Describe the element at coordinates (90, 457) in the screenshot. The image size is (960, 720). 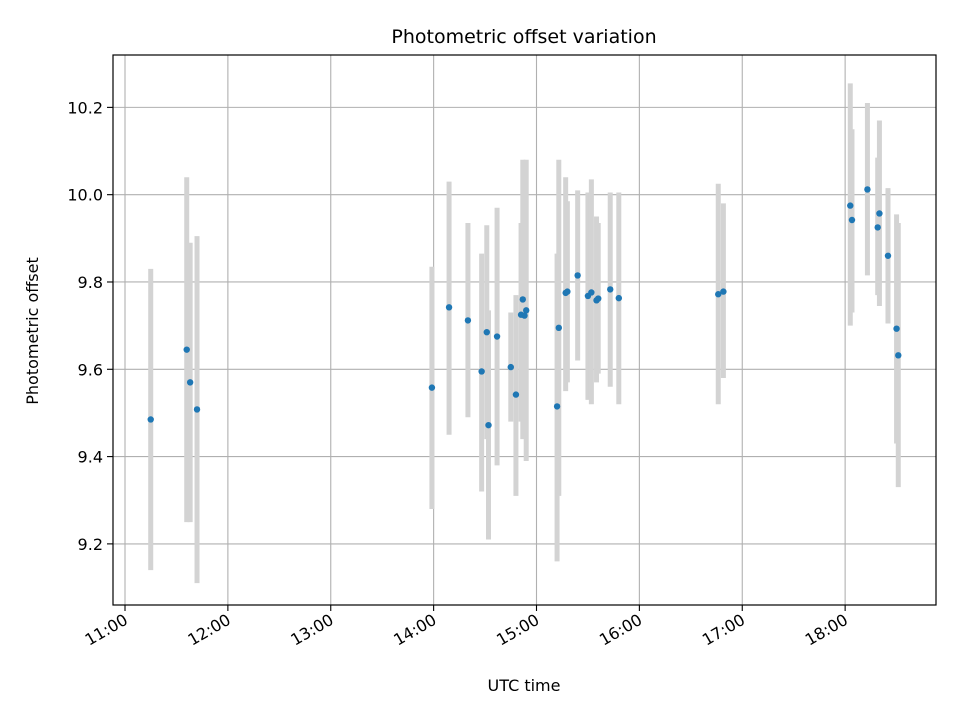
I see `y-tick-label: 9.4` at that location.